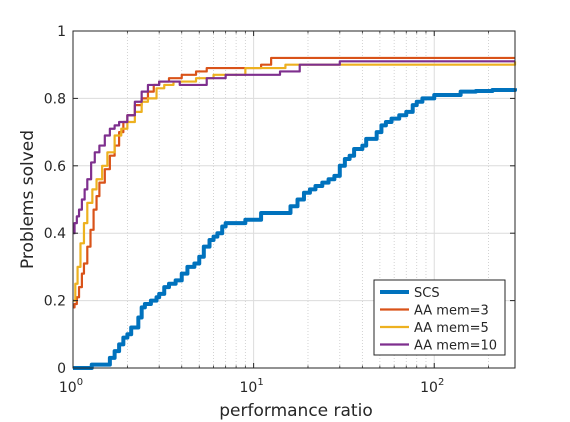 This screenshot has height=422, width=570. Describe the element at coordinates (71, 386) in the screenshot. I see `x-tick-label: 10⁰` at that location.